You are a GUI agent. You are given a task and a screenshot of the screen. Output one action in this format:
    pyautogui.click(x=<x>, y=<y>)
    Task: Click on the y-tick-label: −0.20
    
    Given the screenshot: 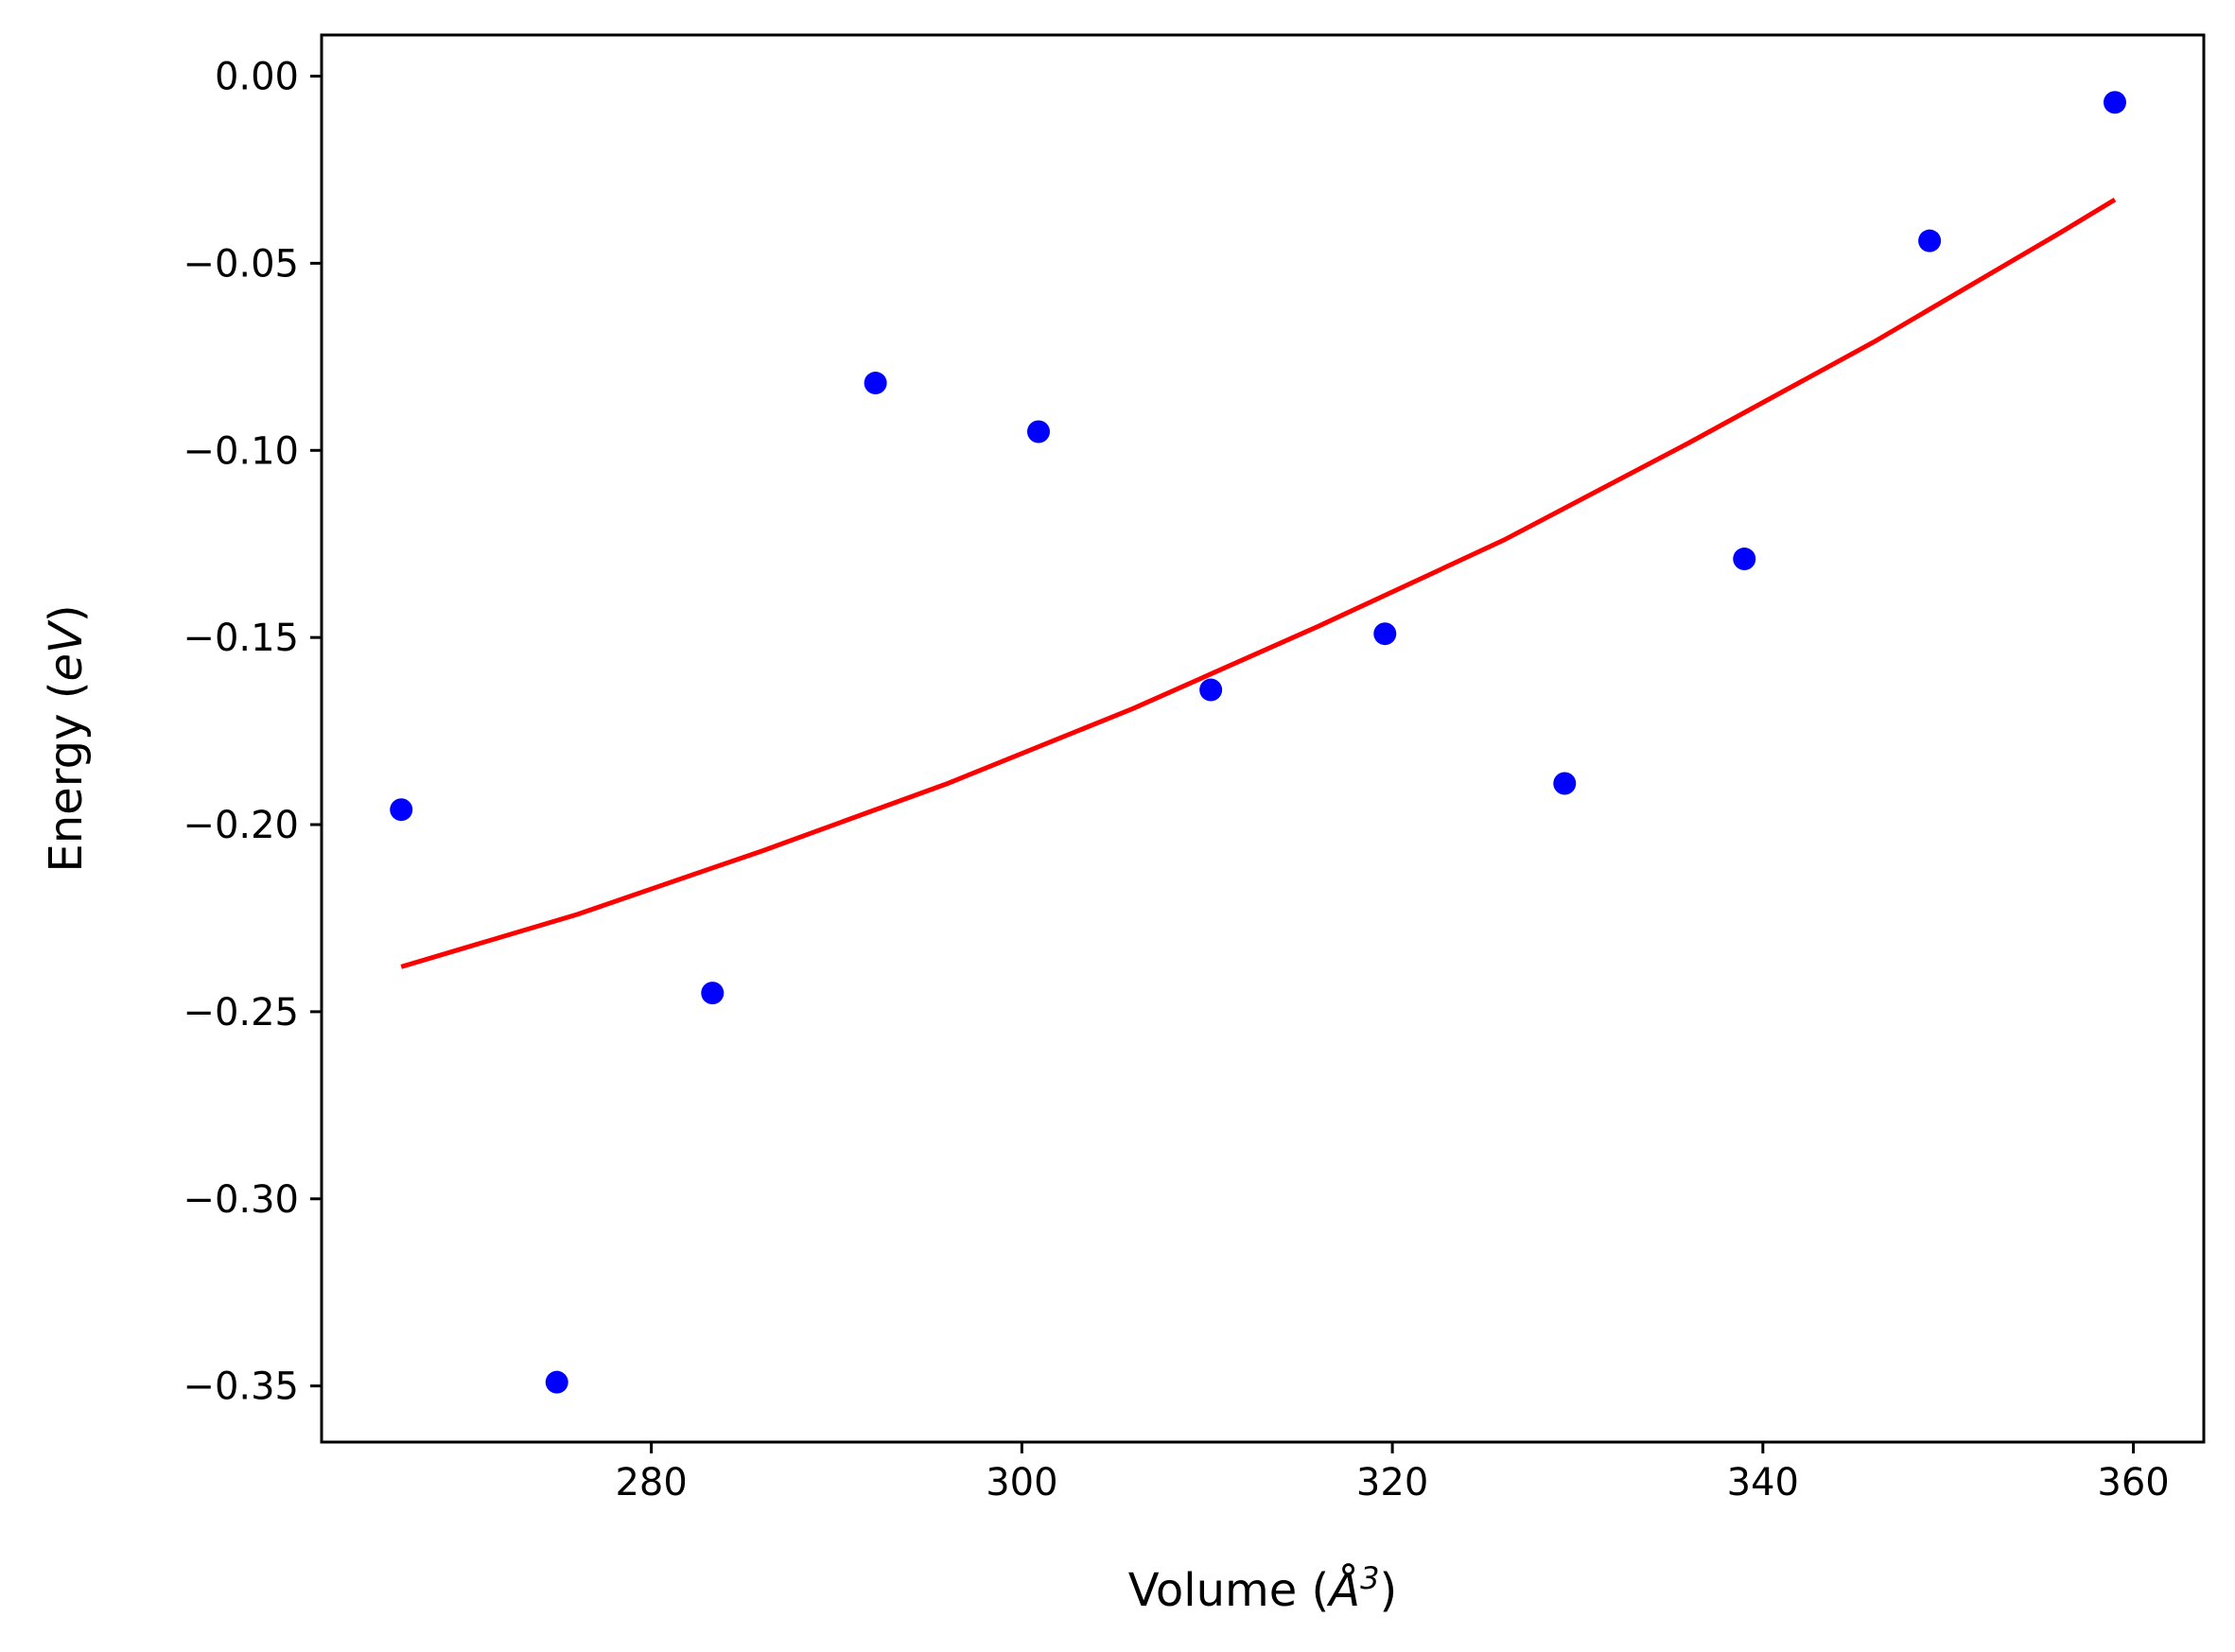 What is the action you would take?
    pyautogui.click(x=241, y=826)
    